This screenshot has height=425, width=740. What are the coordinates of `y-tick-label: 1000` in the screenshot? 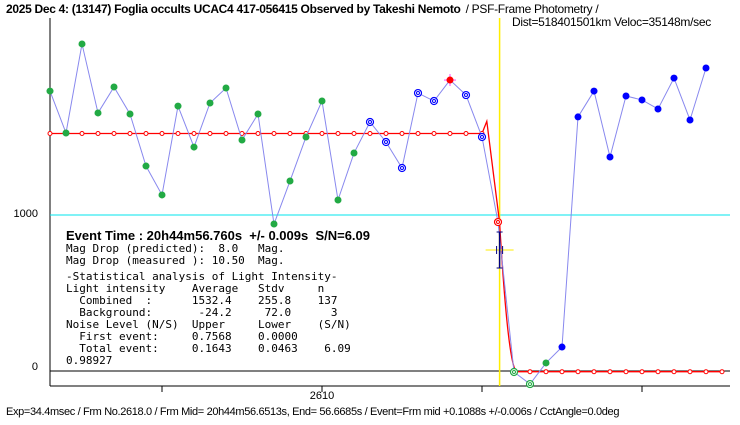 It's located at (26, 214).